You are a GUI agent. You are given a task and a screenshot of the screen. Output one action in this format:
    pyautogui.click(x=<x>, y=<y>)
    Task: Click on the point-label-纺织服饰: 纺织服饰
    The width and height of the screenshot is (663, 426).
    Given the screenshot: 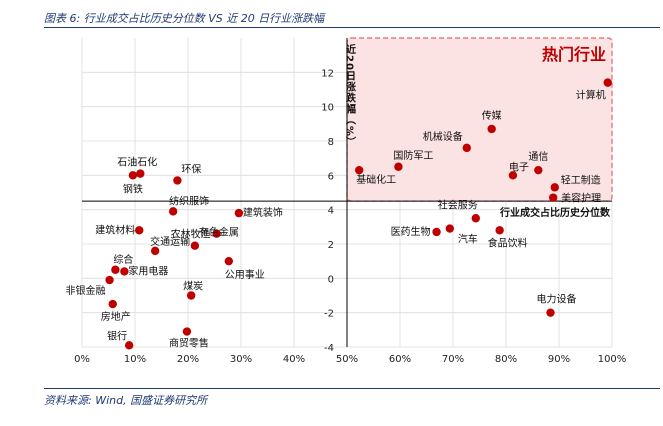 What is the action you would take?
    pyautogui.click(x=189, y=200)
    